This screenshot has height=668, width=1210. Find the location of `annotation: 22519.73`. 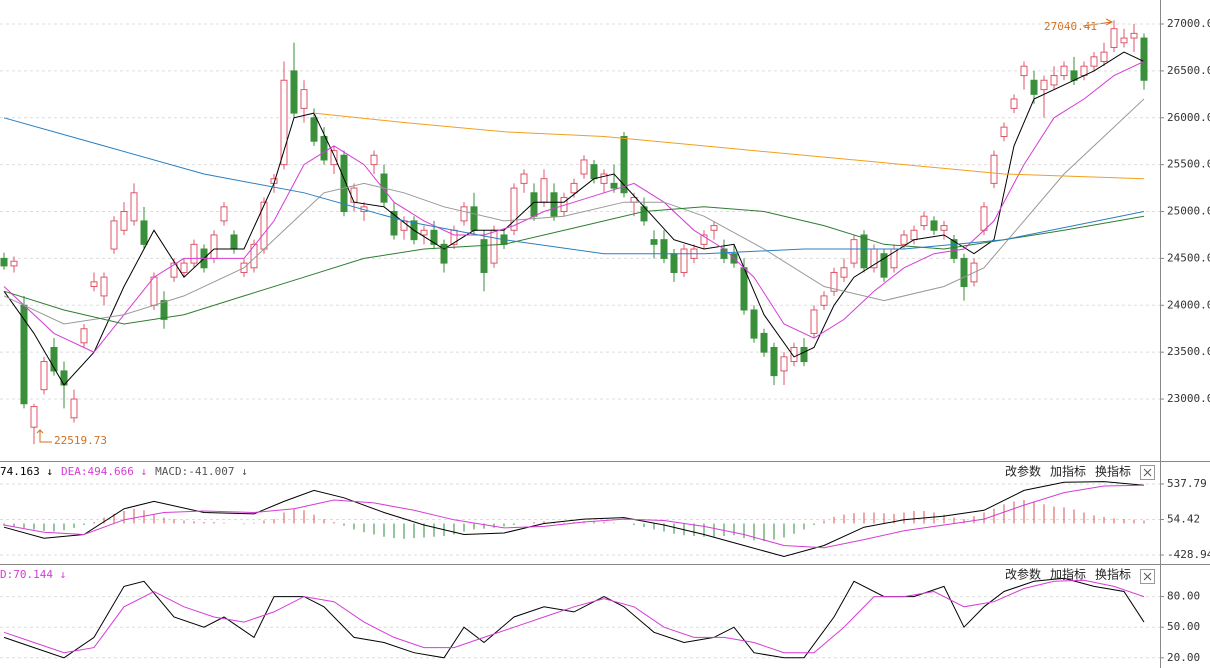

annotation: 22519.73 is located at coordinates (80, 440).